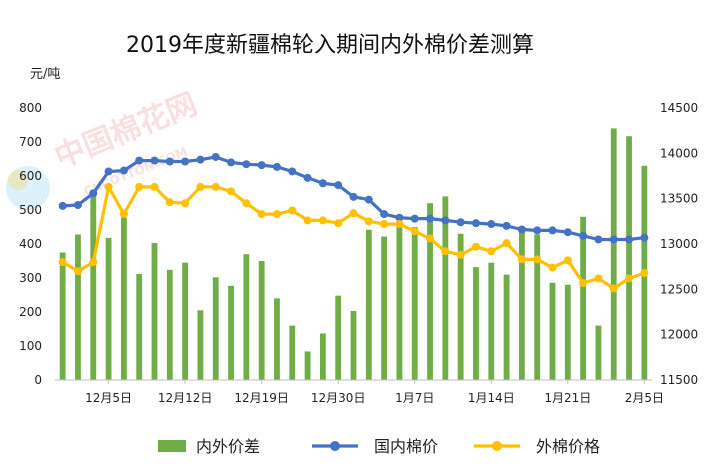 The width and height of the screenshot is (726, 470). I want to click on x-tick-label: 1月14日, so click(491, 398).